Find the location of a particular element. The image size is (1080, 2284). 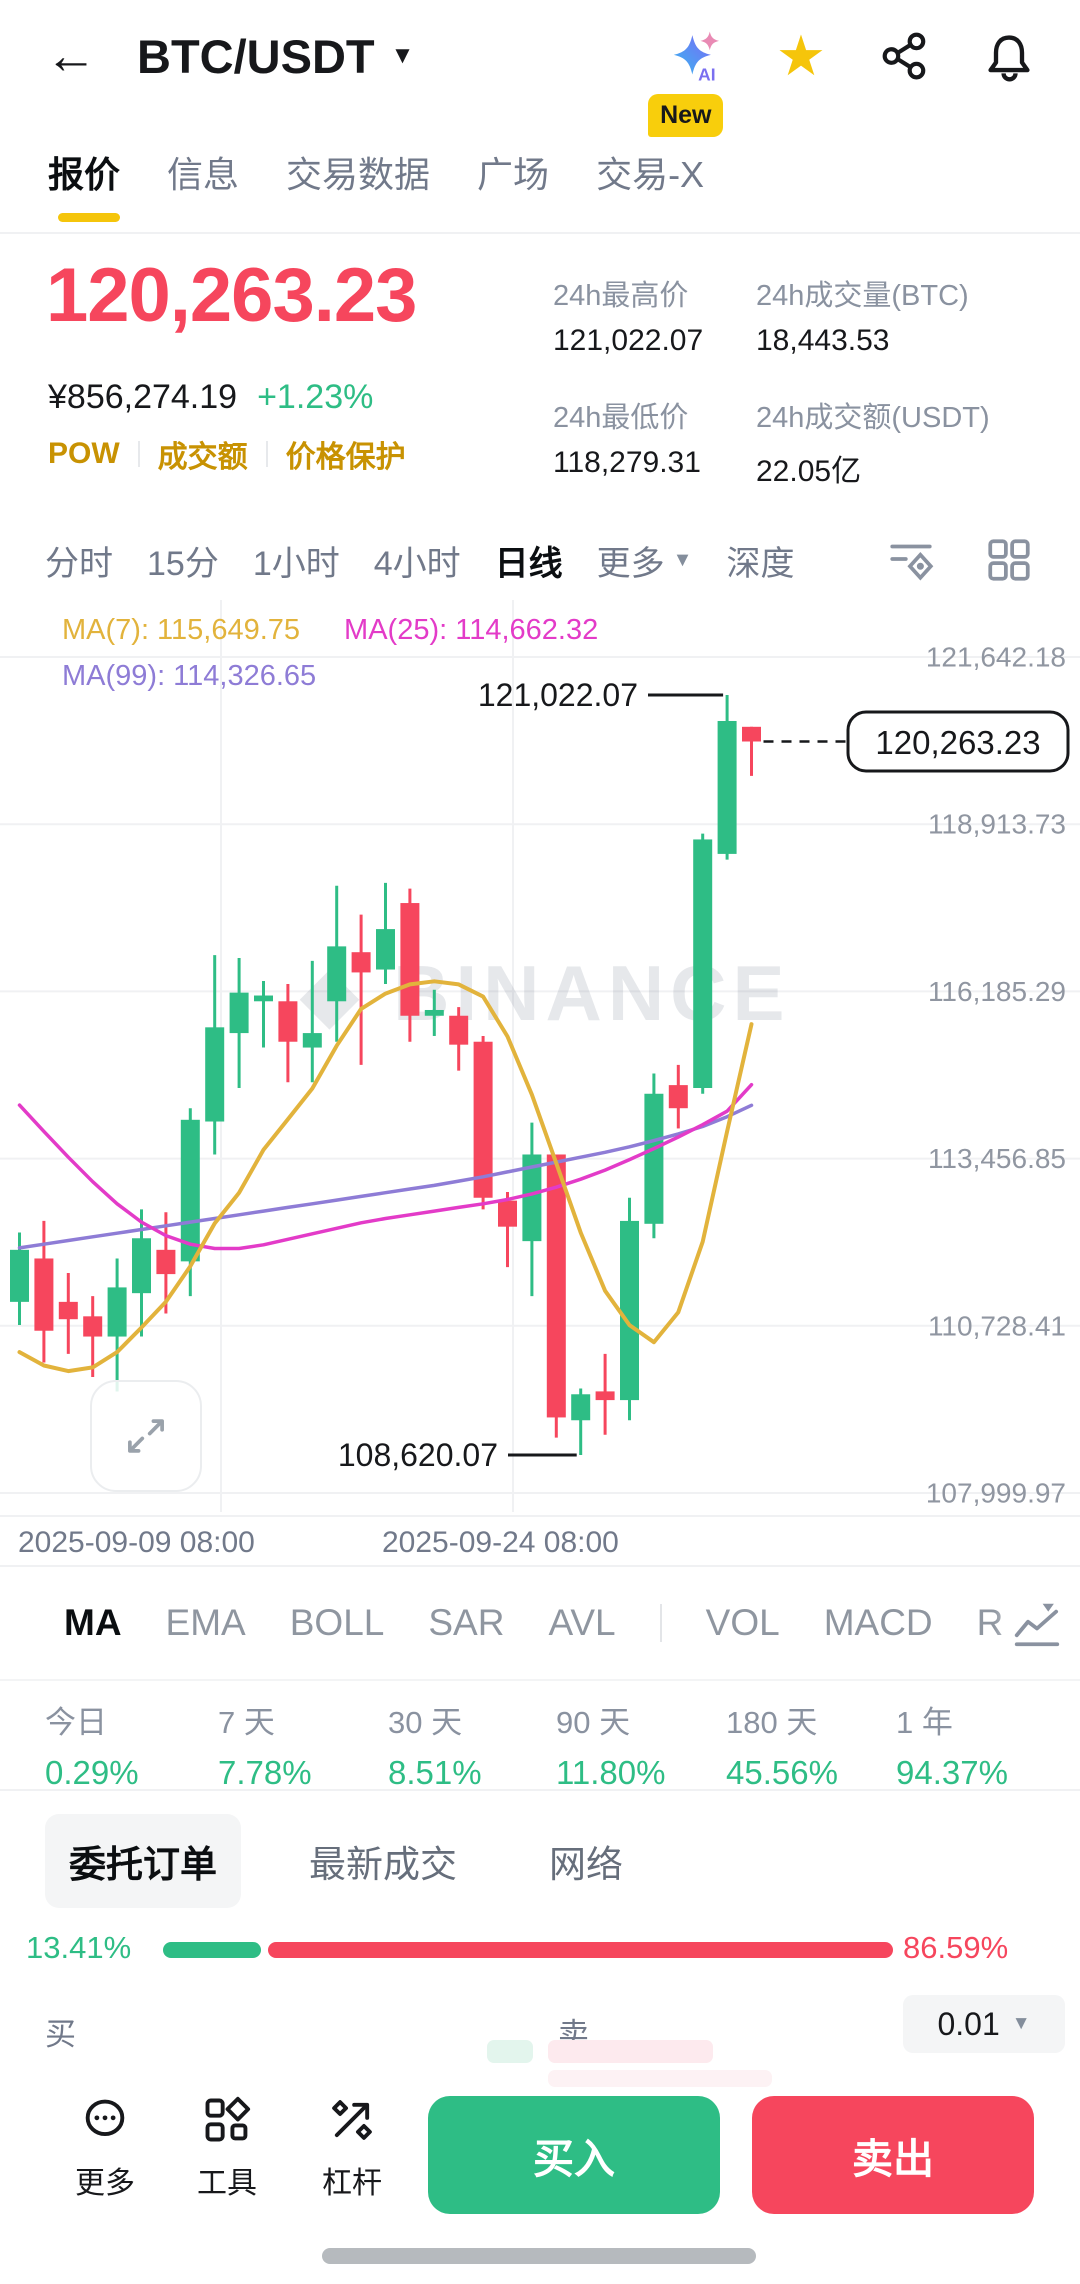

new-badge: New is located at coordinates (686, 115).